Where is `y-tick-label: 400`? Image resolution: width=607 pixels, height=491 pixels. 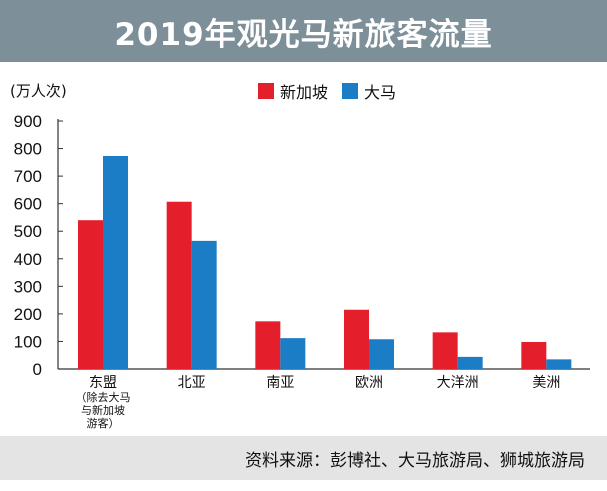 y-tick-label: 400 is located at coordinates (28, 259).